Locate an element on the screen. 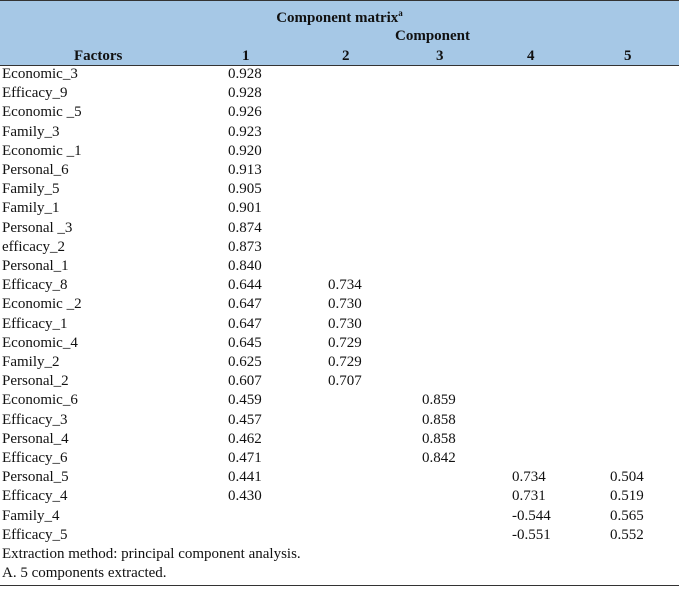 This screenshot has height=589, width=682. header-rule is located at coordinates (339, 65).